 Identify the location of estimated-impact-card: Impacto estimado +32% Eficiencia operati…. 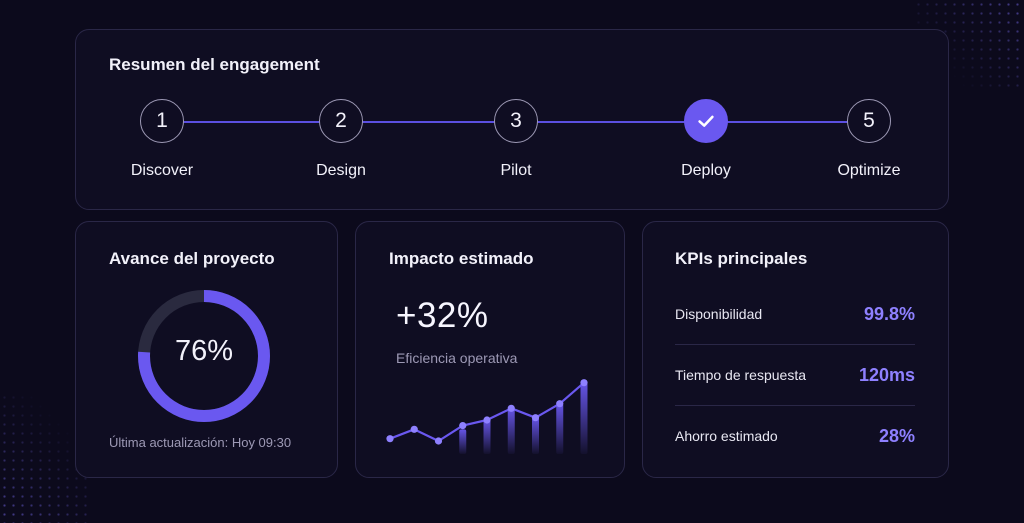
(490, 349).